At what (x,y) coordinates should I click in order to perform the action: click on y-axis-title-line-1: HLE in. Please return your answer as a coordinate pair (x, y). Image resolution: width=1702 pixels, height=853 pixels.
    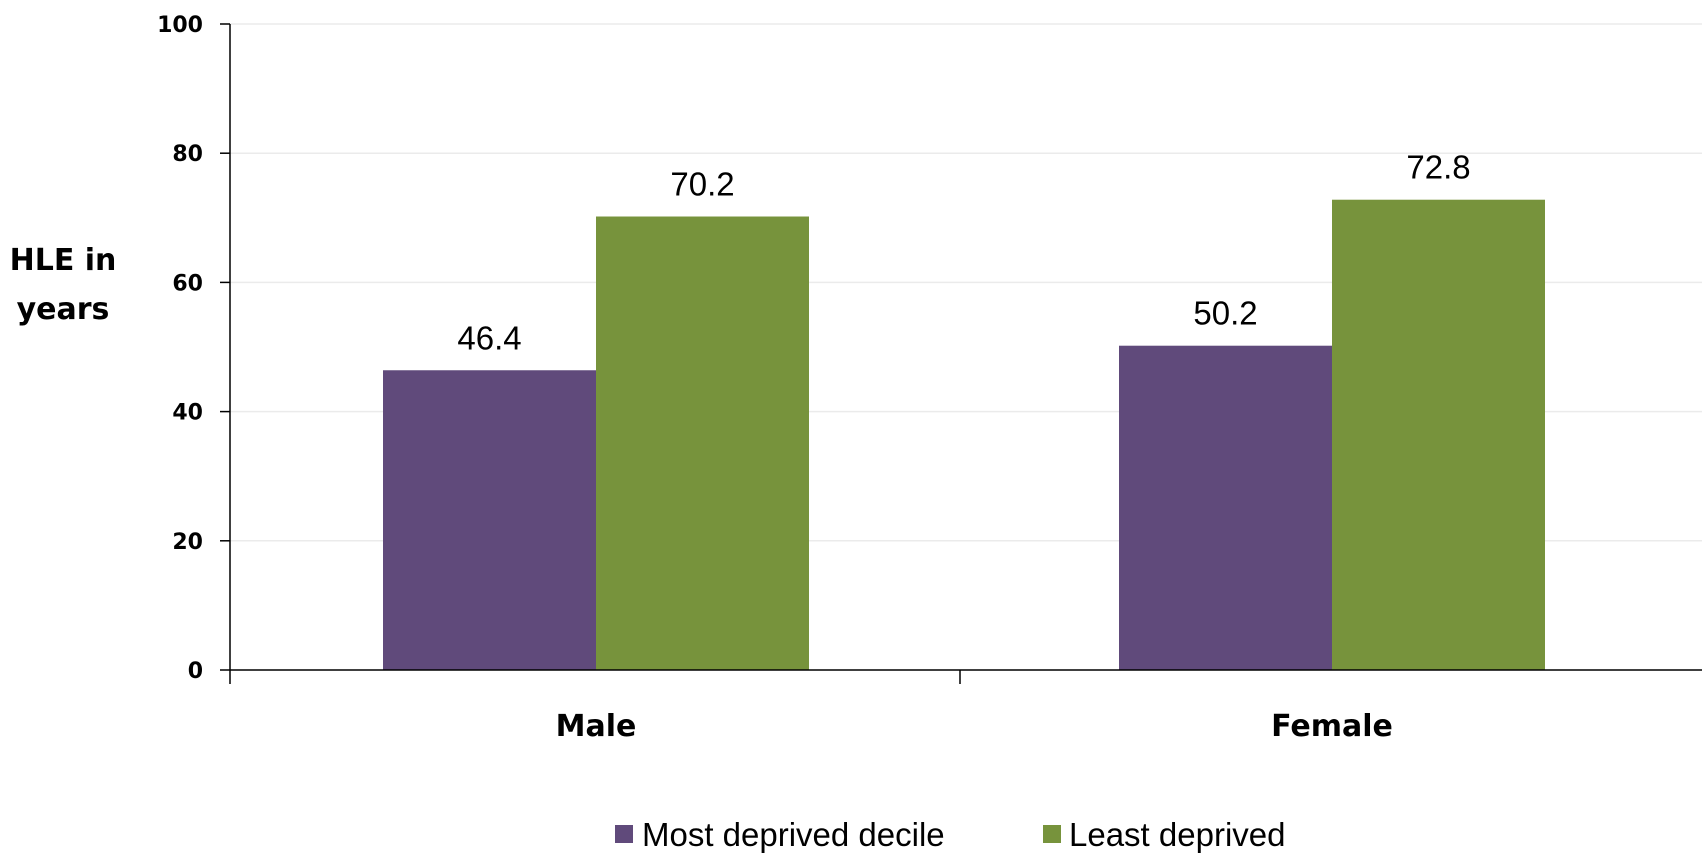
    Looking at the image, I should click on (63, 260).